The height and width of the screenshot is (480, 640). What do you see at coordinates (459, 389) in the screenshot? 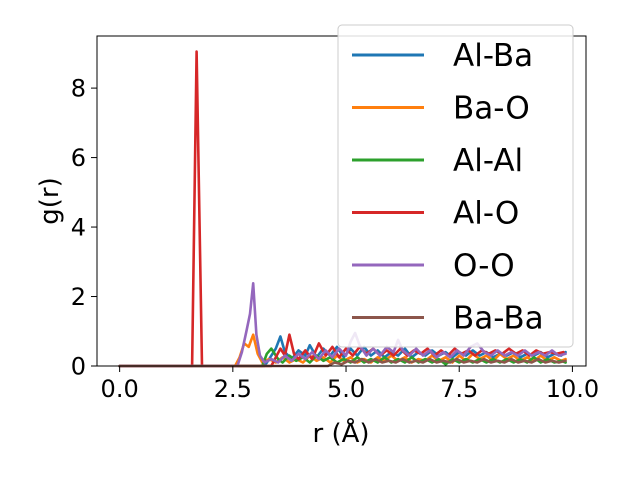
I see `x-tick-label: 7.5` at bounding box center [459, 389].